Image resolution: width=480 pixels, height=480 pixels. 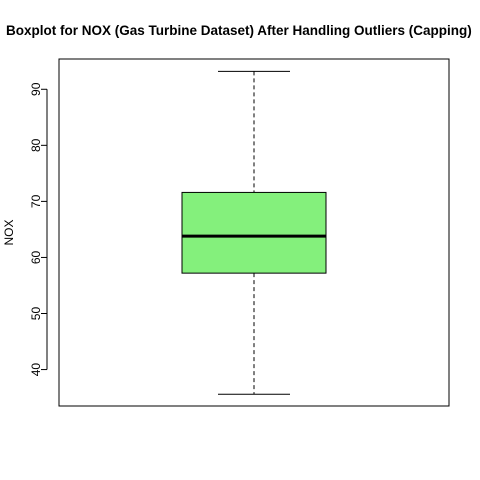 What do you see at coordinates (36, 89) in the screenshot?
I see `y-tick-label: 90` at bounding box center [36, 89].